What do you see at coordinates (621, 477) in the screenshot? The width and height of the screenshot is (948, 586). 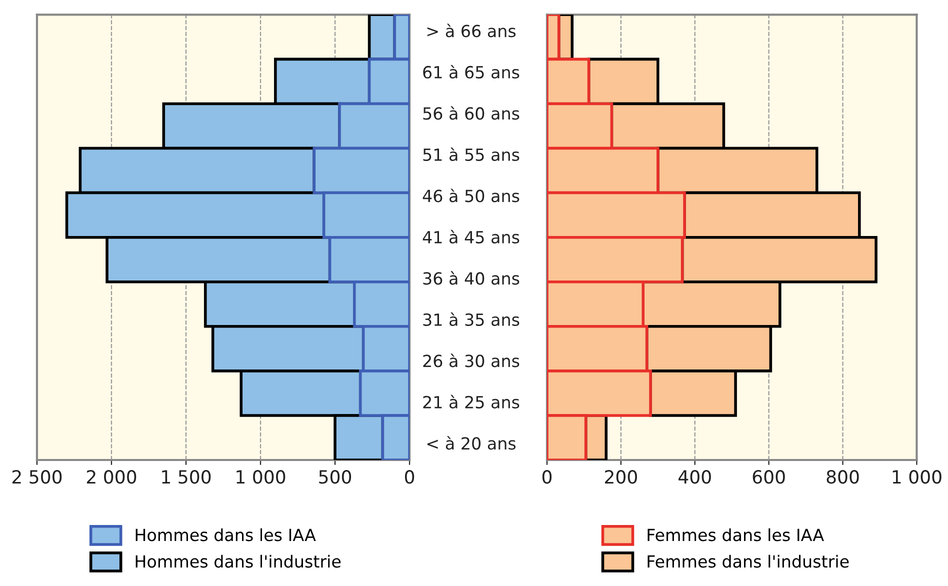 I see `x-tick-label: 200` at bounding box center [621, 477].